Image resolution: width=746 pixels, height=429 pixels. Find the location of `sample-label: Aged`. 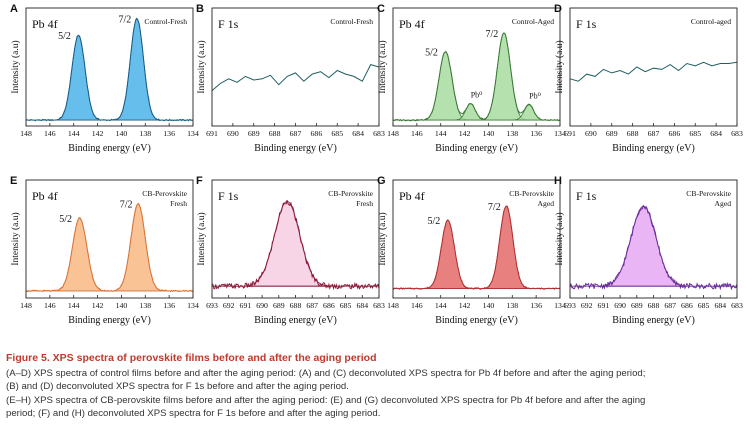

sample-label: Aged is located at coordinates (723, 203).